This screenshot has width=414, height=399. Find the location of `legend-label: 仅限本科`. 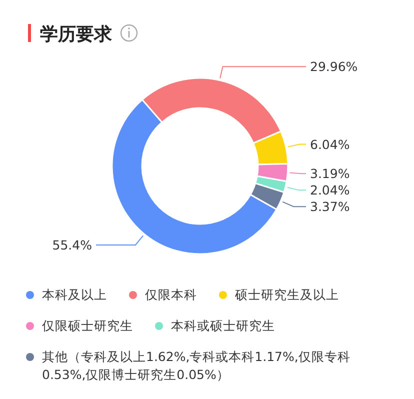

legend-label: 仅限本科 is located at coordinates (171, 295).